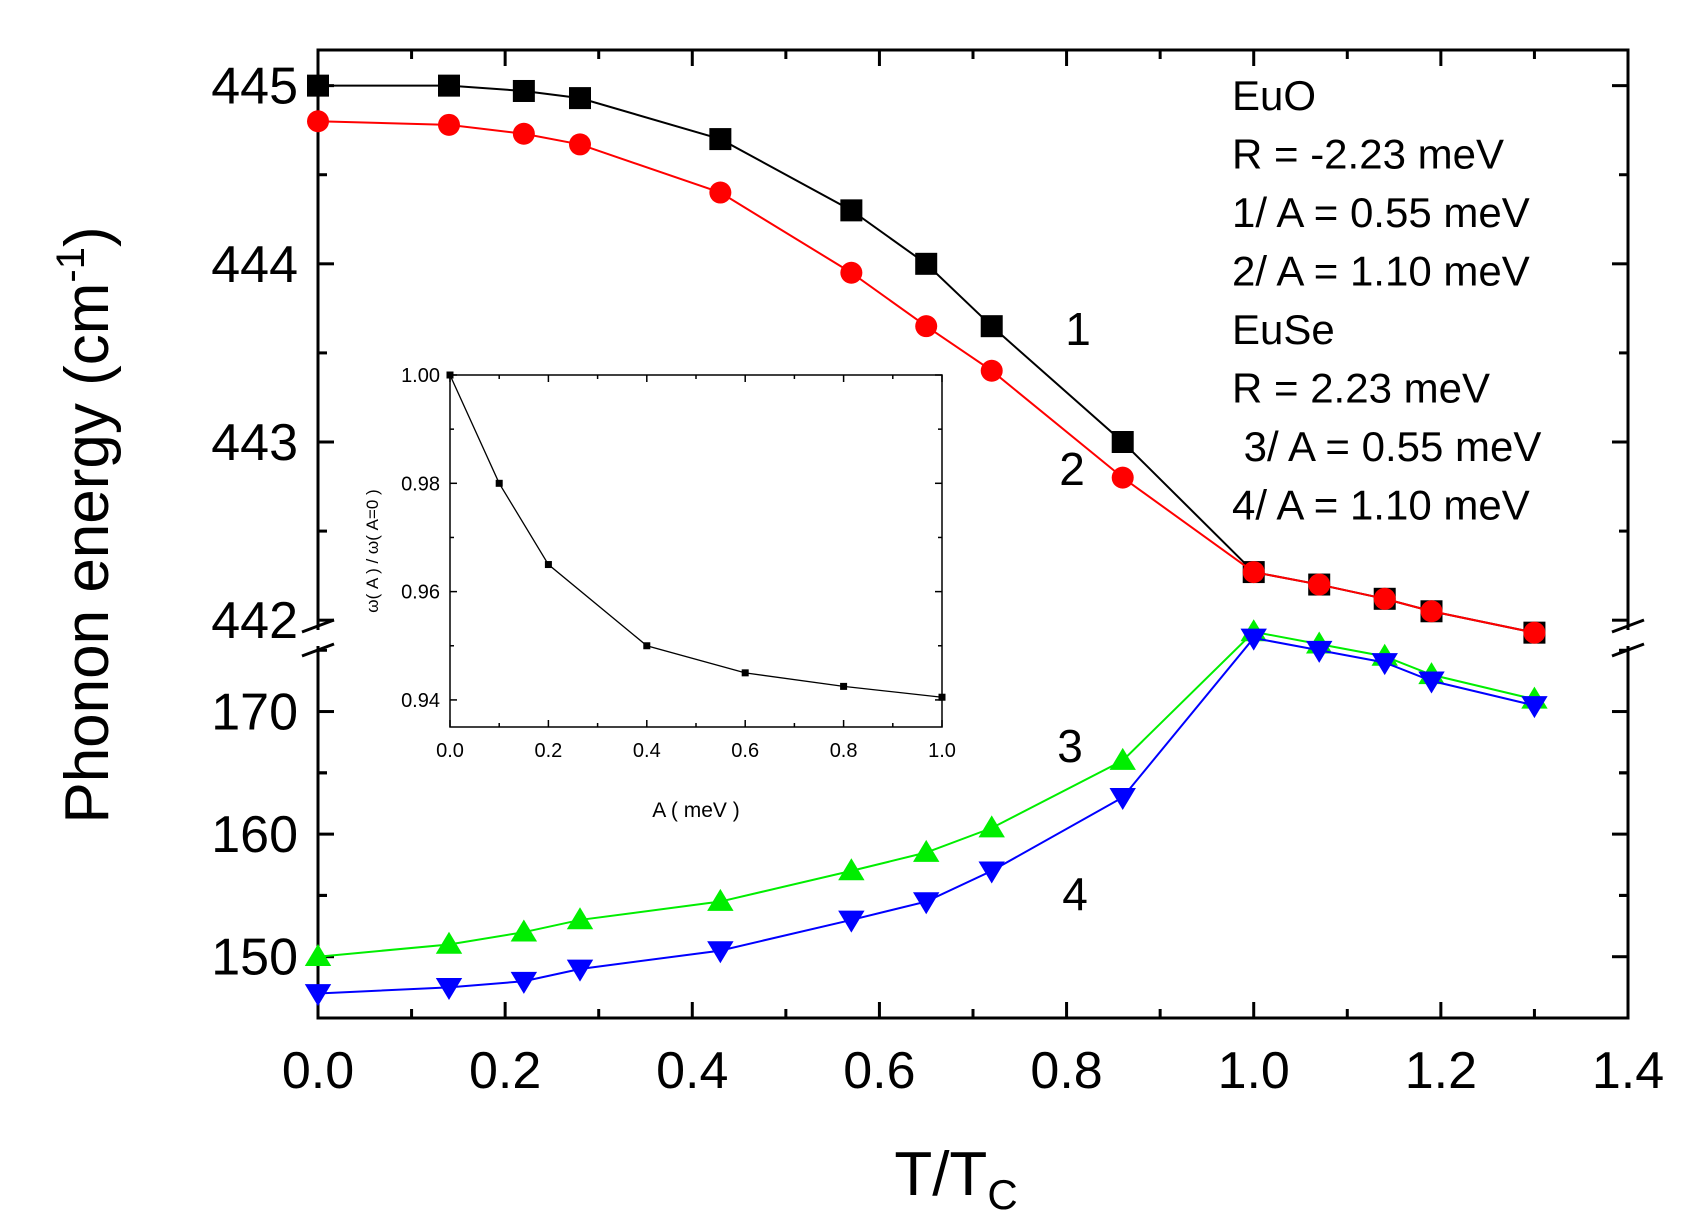 The height and width of the screenshot is (1226, 1692). Describe the element at coordinates (318, 626) in the screenshot. I see `left-axis-break-mark-top` at that location.